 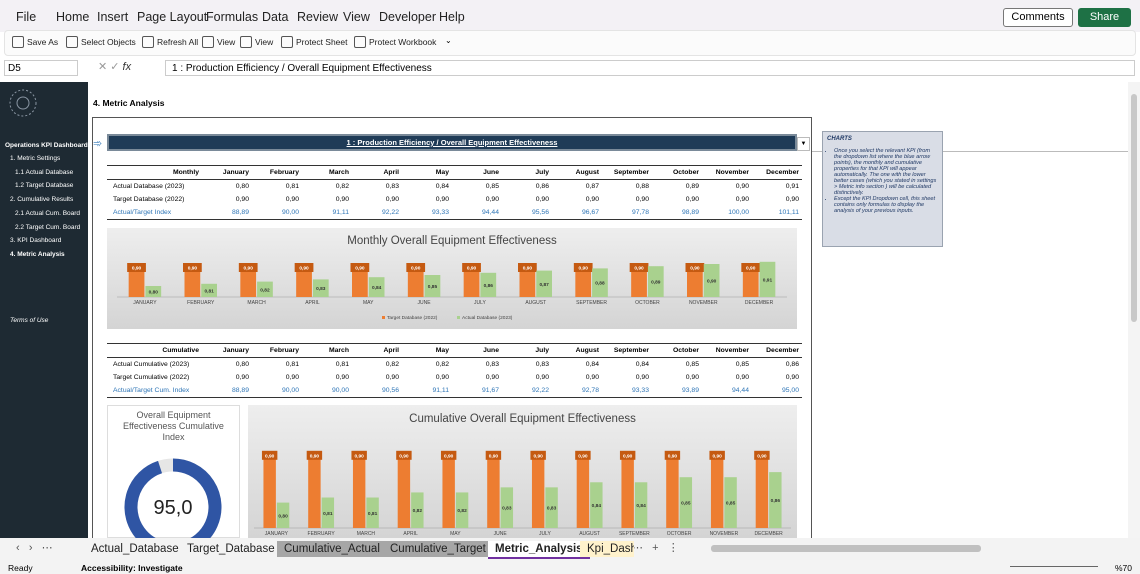 What do you see at coordinates (577, 391) in the screenshot?
I see `table-cell: 92,78` at bounding box center [577, 391].